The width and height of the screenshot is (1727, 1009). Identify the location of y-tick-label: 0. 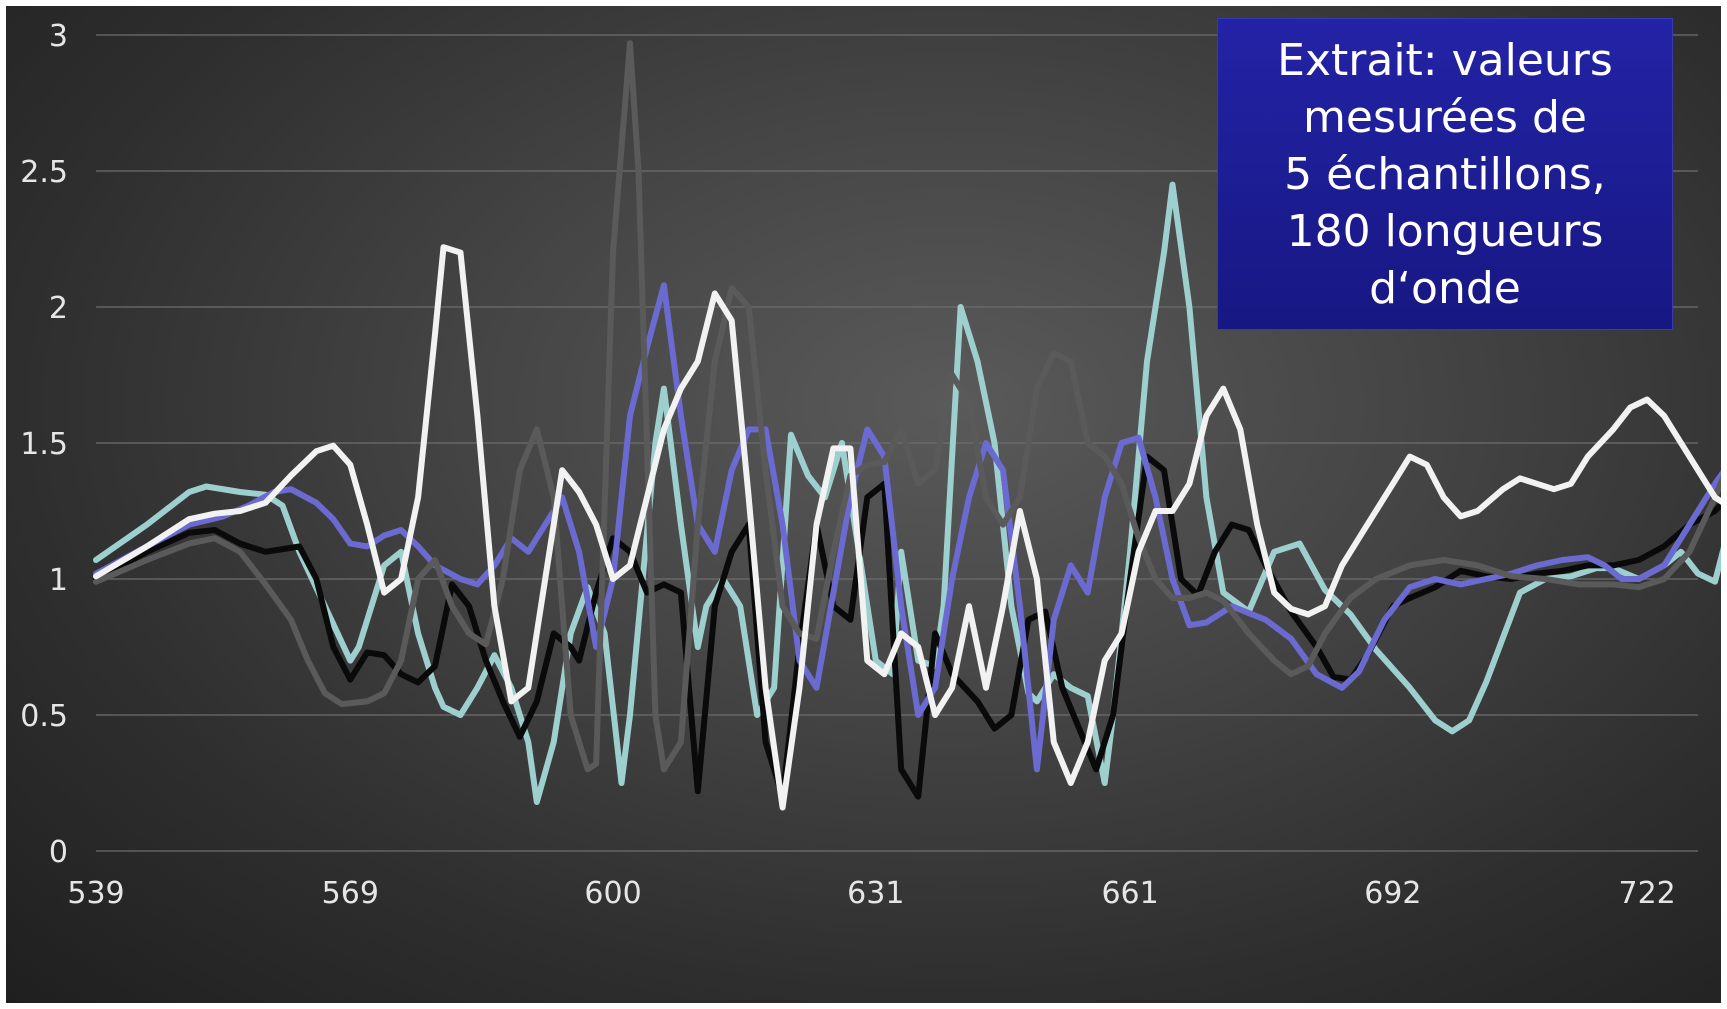
(58, 852).